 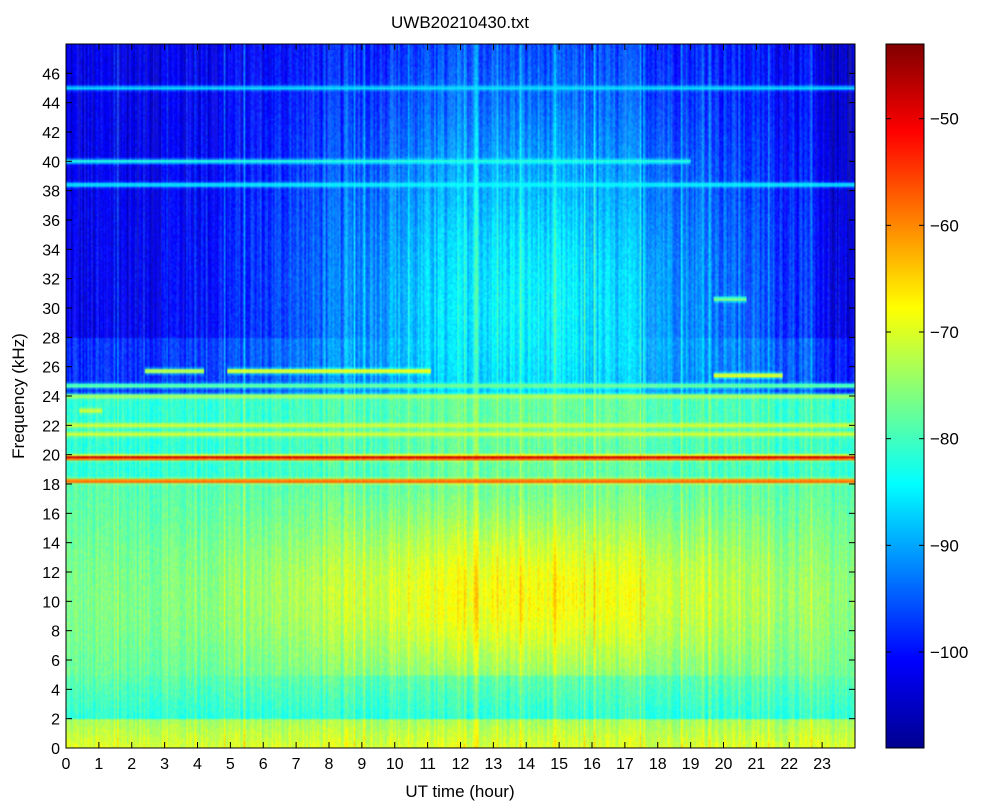 I want to click on y-tick-label: 2, so click(x=55, y=720).